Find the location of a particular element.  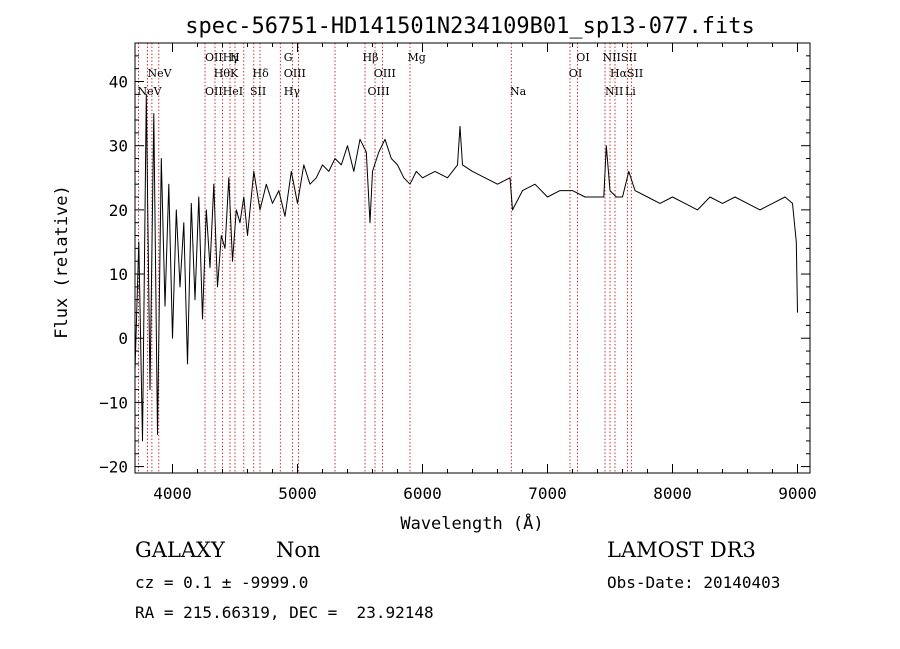

line-label: Na is located at coordinates (518, 91).